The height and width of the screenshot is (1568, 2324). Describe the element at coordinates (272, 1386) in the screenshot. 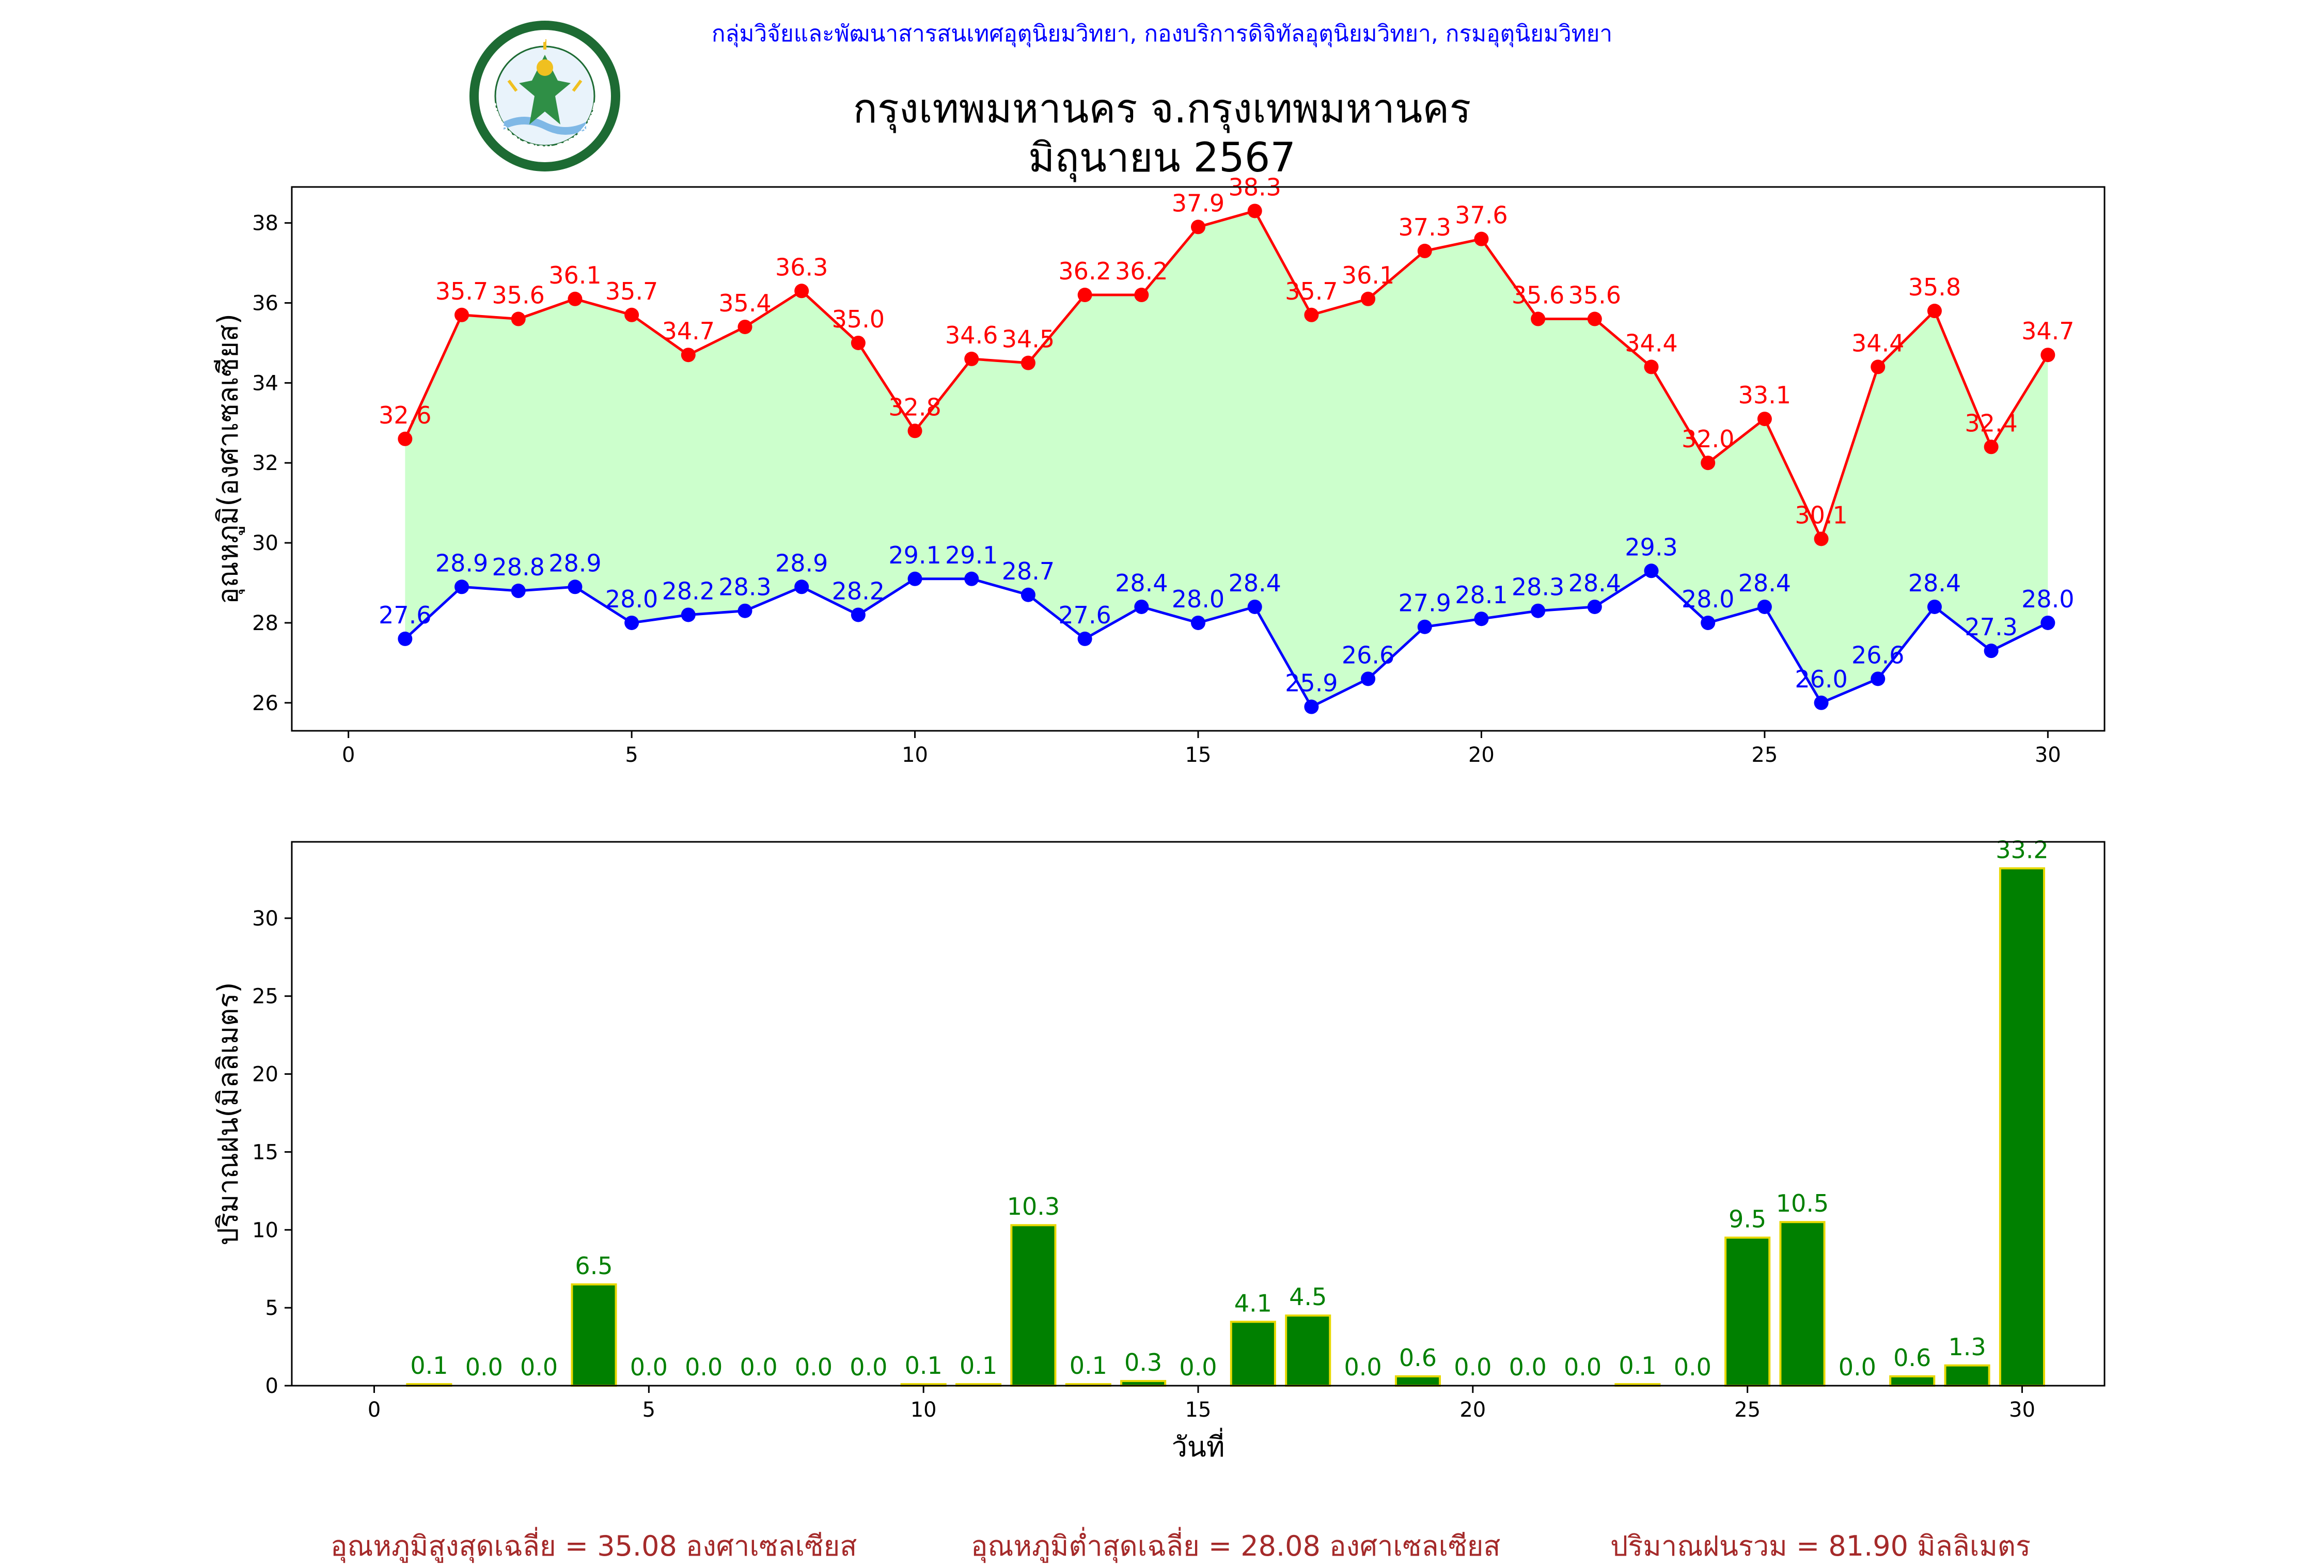

I see `rain-y-tick-label: 0` at that location.